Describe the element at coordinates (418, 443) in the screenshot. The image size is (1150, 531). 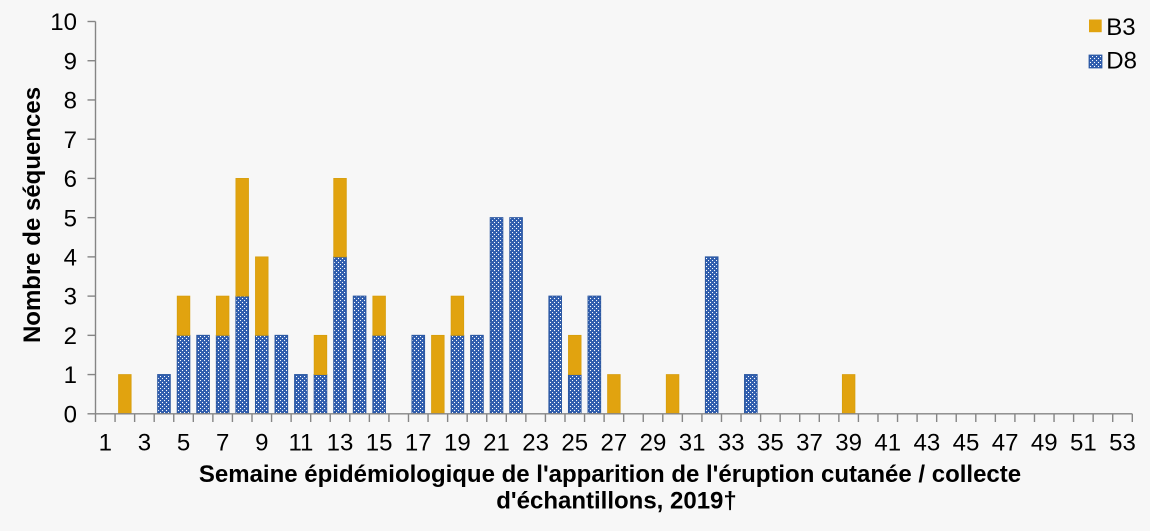
I see `svg-text: 17` at that location.